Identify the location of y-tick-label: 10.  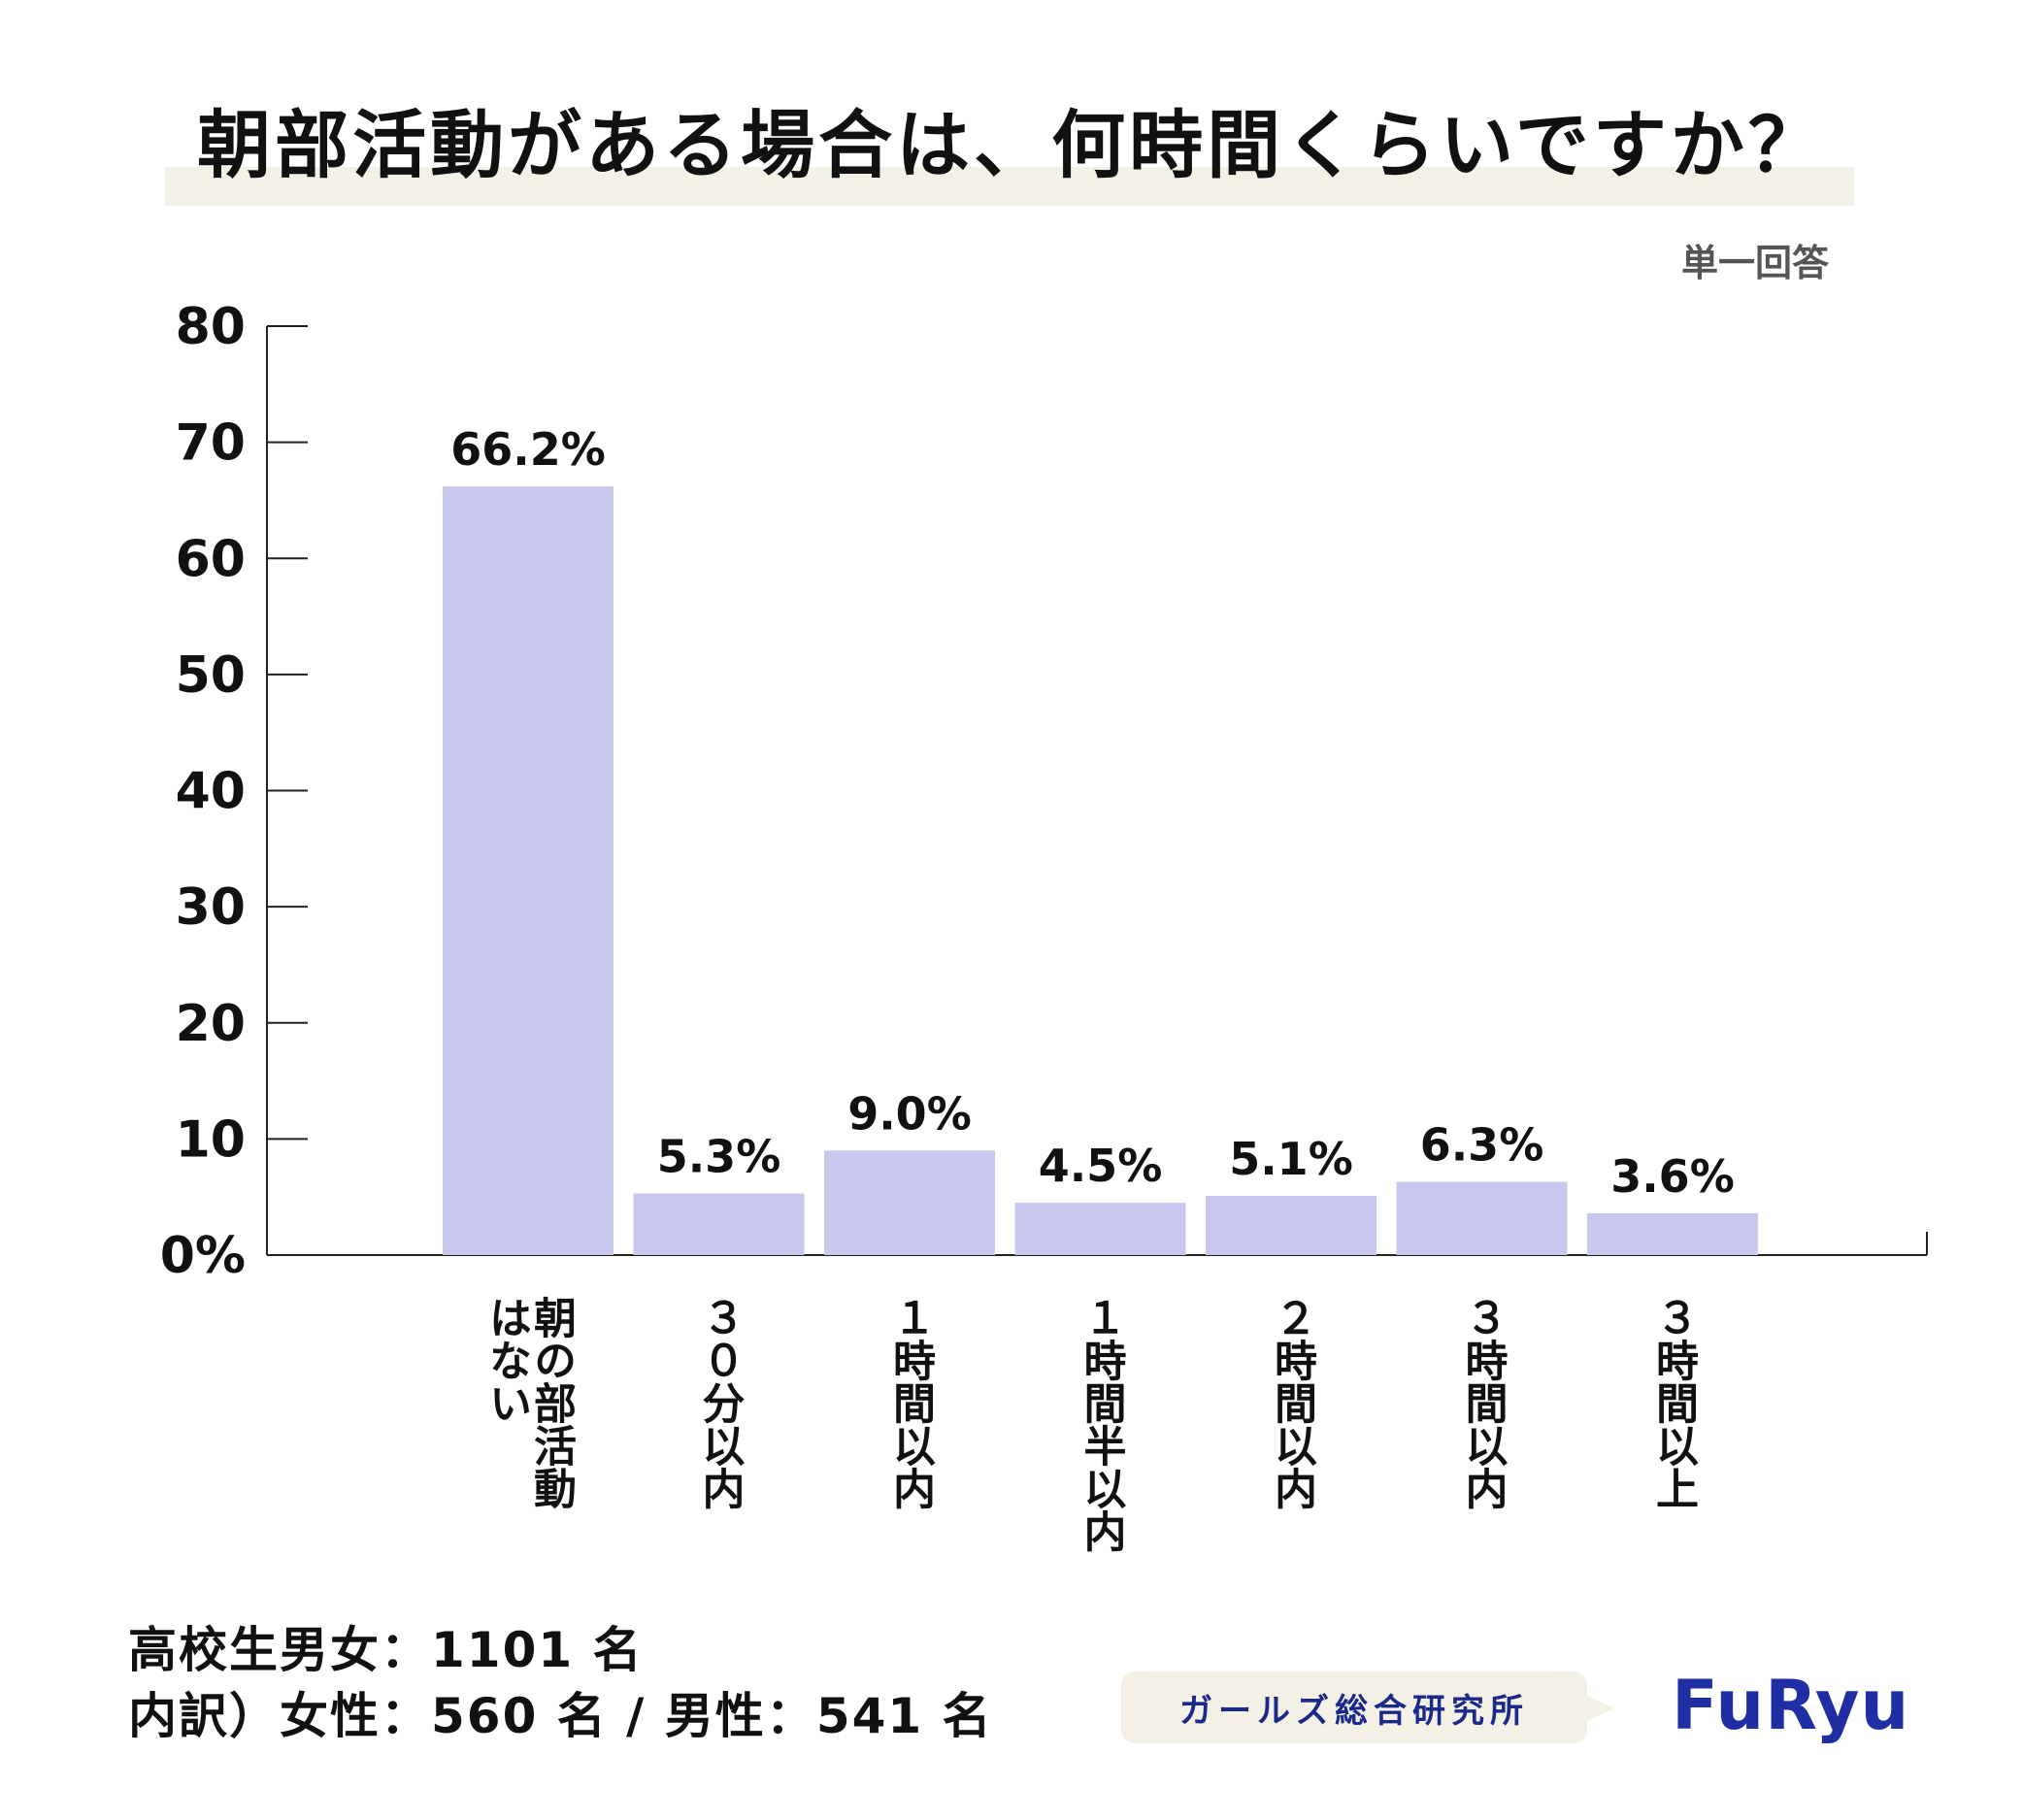
(211, 1139).